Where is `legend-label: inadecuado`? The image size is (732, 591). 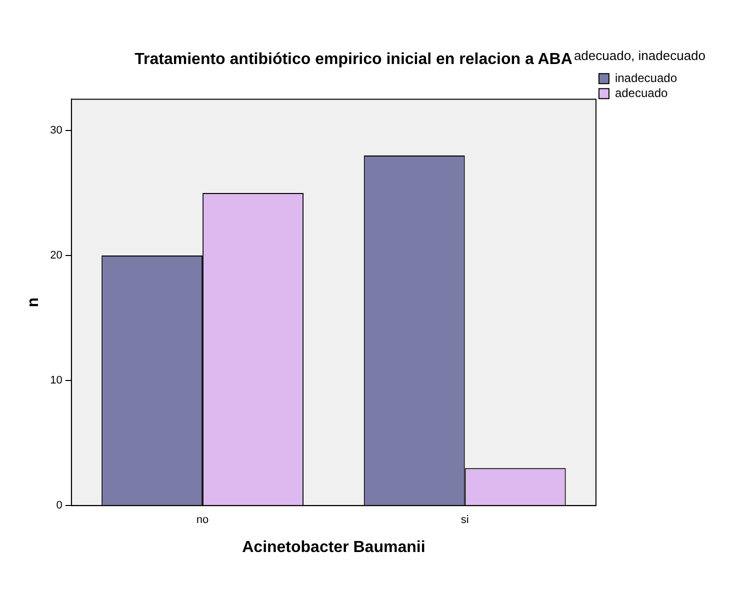
legend-label: inadecuado is located at coordinates (646, 77).